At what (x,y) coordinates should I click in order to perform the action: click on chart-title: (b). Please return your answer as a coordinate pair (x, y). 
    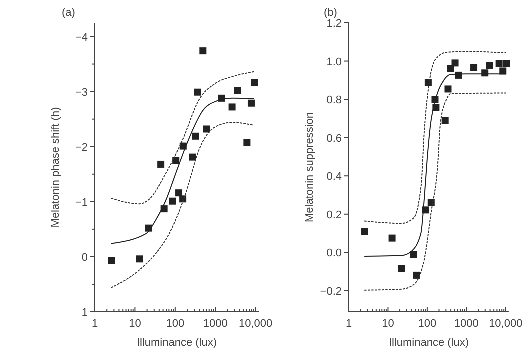
    Looking at the image, I should click on (331, 13).